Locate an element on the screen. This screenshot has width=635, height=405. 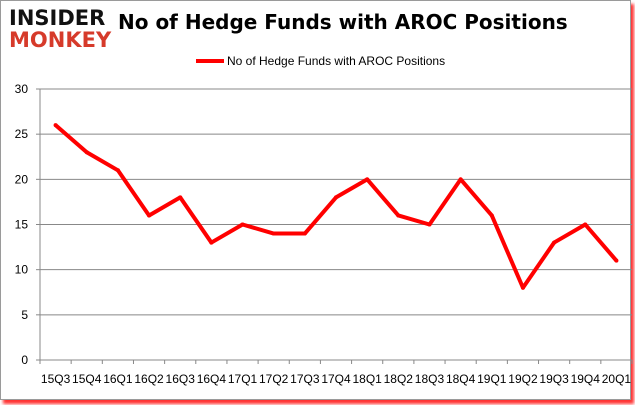
y-tick-label: 0 is located at coordinates (24, 360).